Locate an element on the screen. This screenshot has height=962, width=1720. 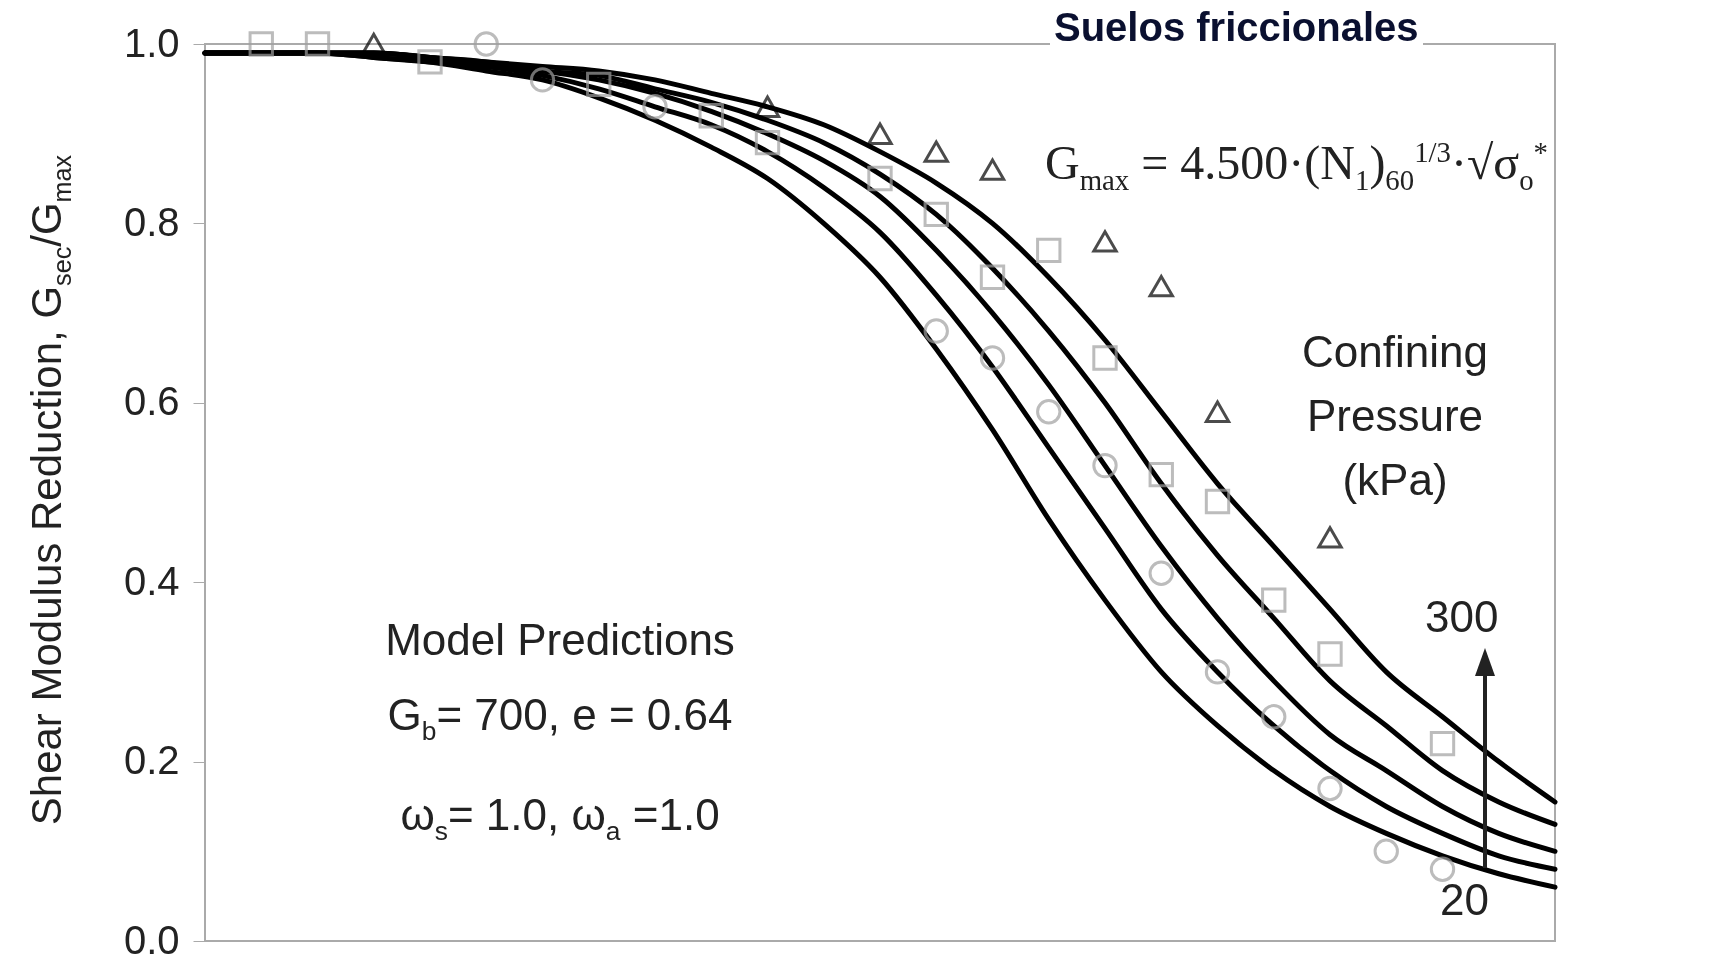
y-tick-label: 0.8 is located at coordinates (151, 221).